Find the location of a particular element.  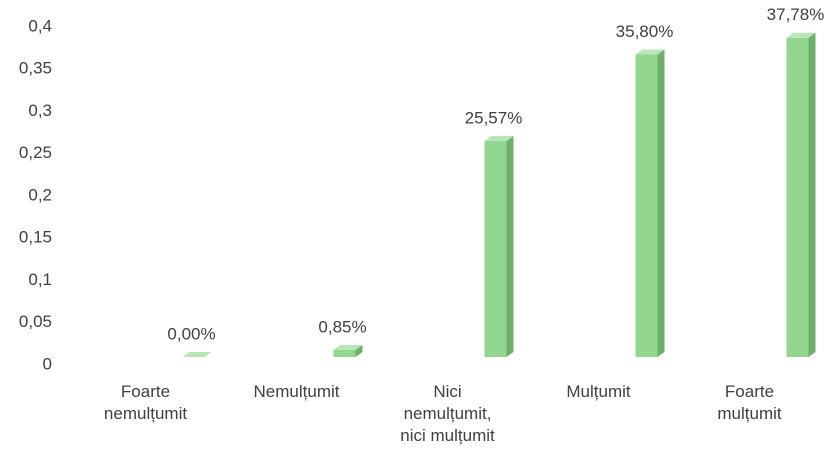

y-tick-label: 0,15 is located at coordinates (35, 237).